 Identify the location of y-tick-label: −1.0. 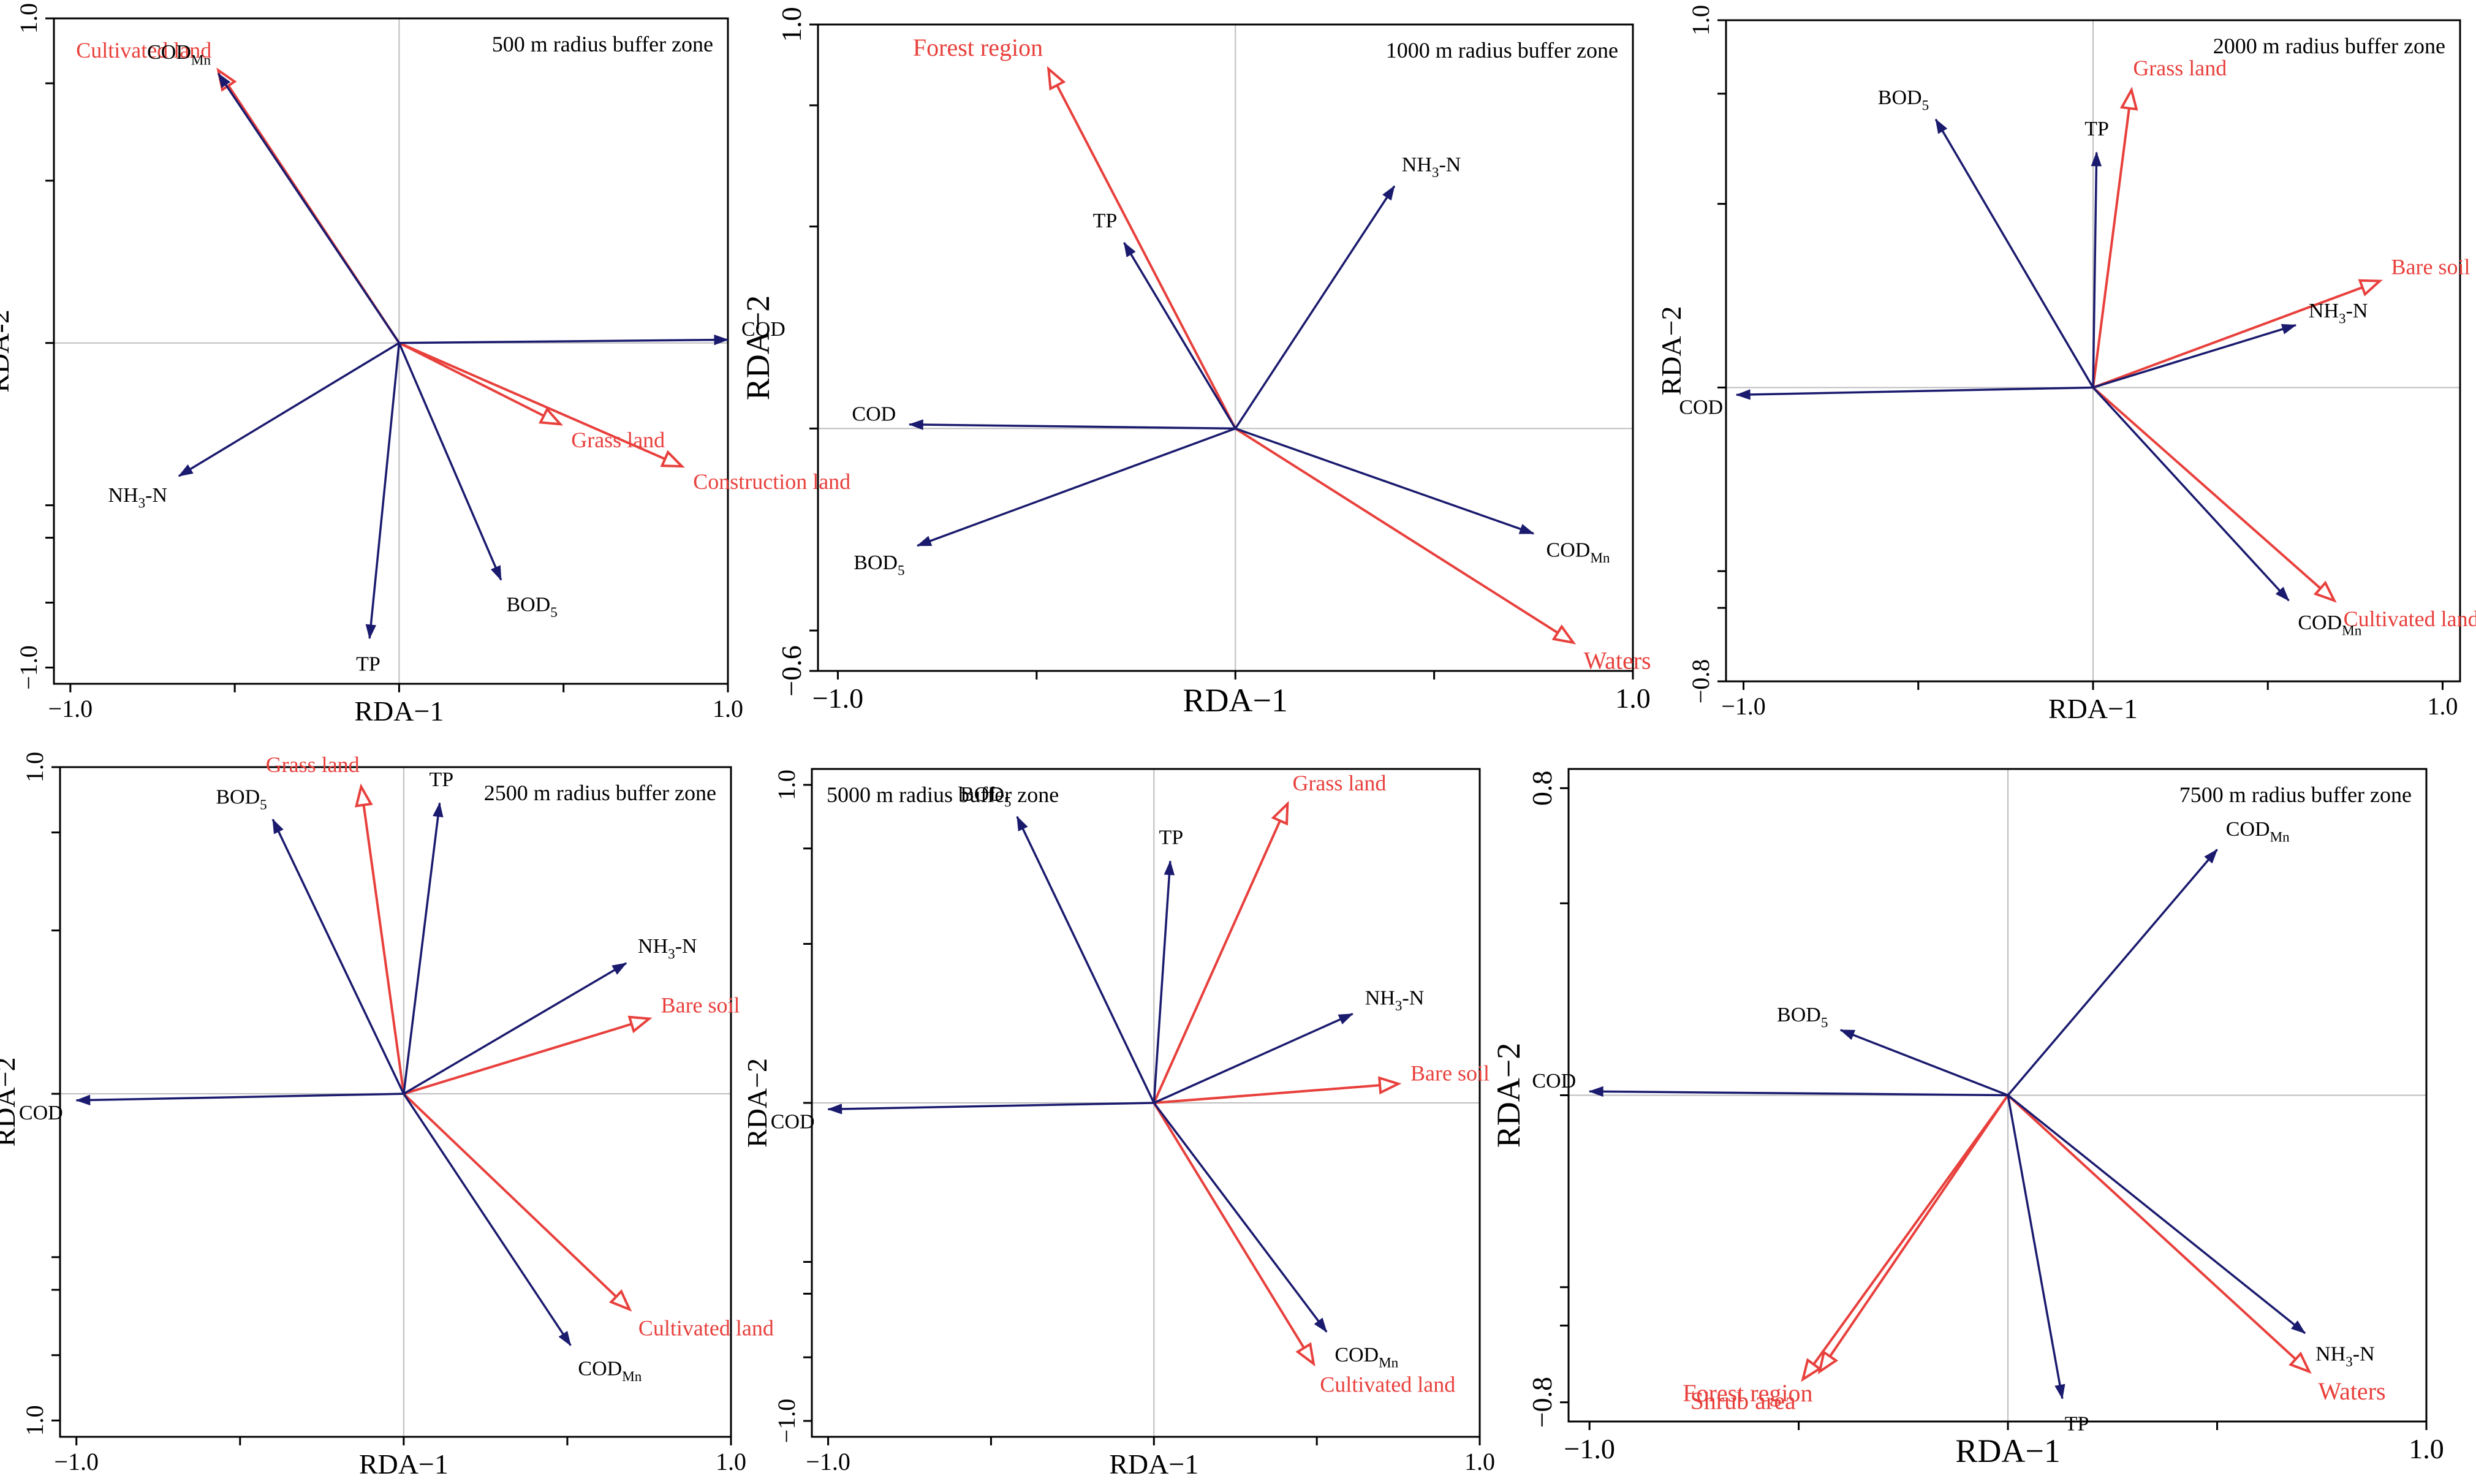
(28, 667).